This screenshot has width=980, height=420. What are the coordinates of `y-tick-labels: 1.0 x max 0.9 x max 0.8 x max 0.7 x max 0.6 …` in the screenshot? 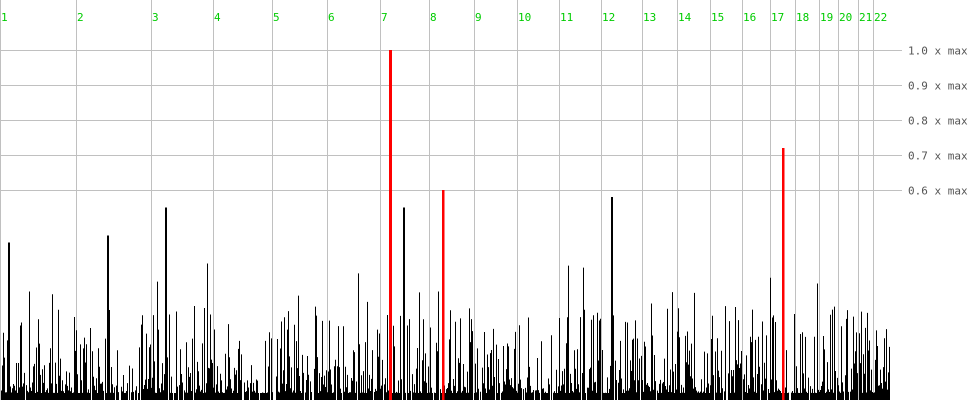 It's located at (938, 121).